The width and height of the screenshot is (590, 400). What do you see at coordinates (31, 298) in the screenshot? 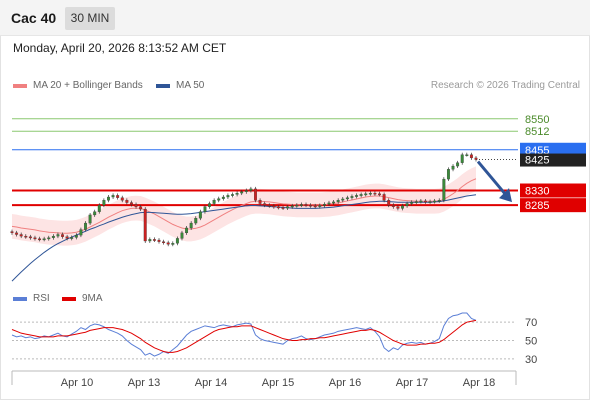
I see `legend-item-rsi: RSI` at bounding box center [31, 298].